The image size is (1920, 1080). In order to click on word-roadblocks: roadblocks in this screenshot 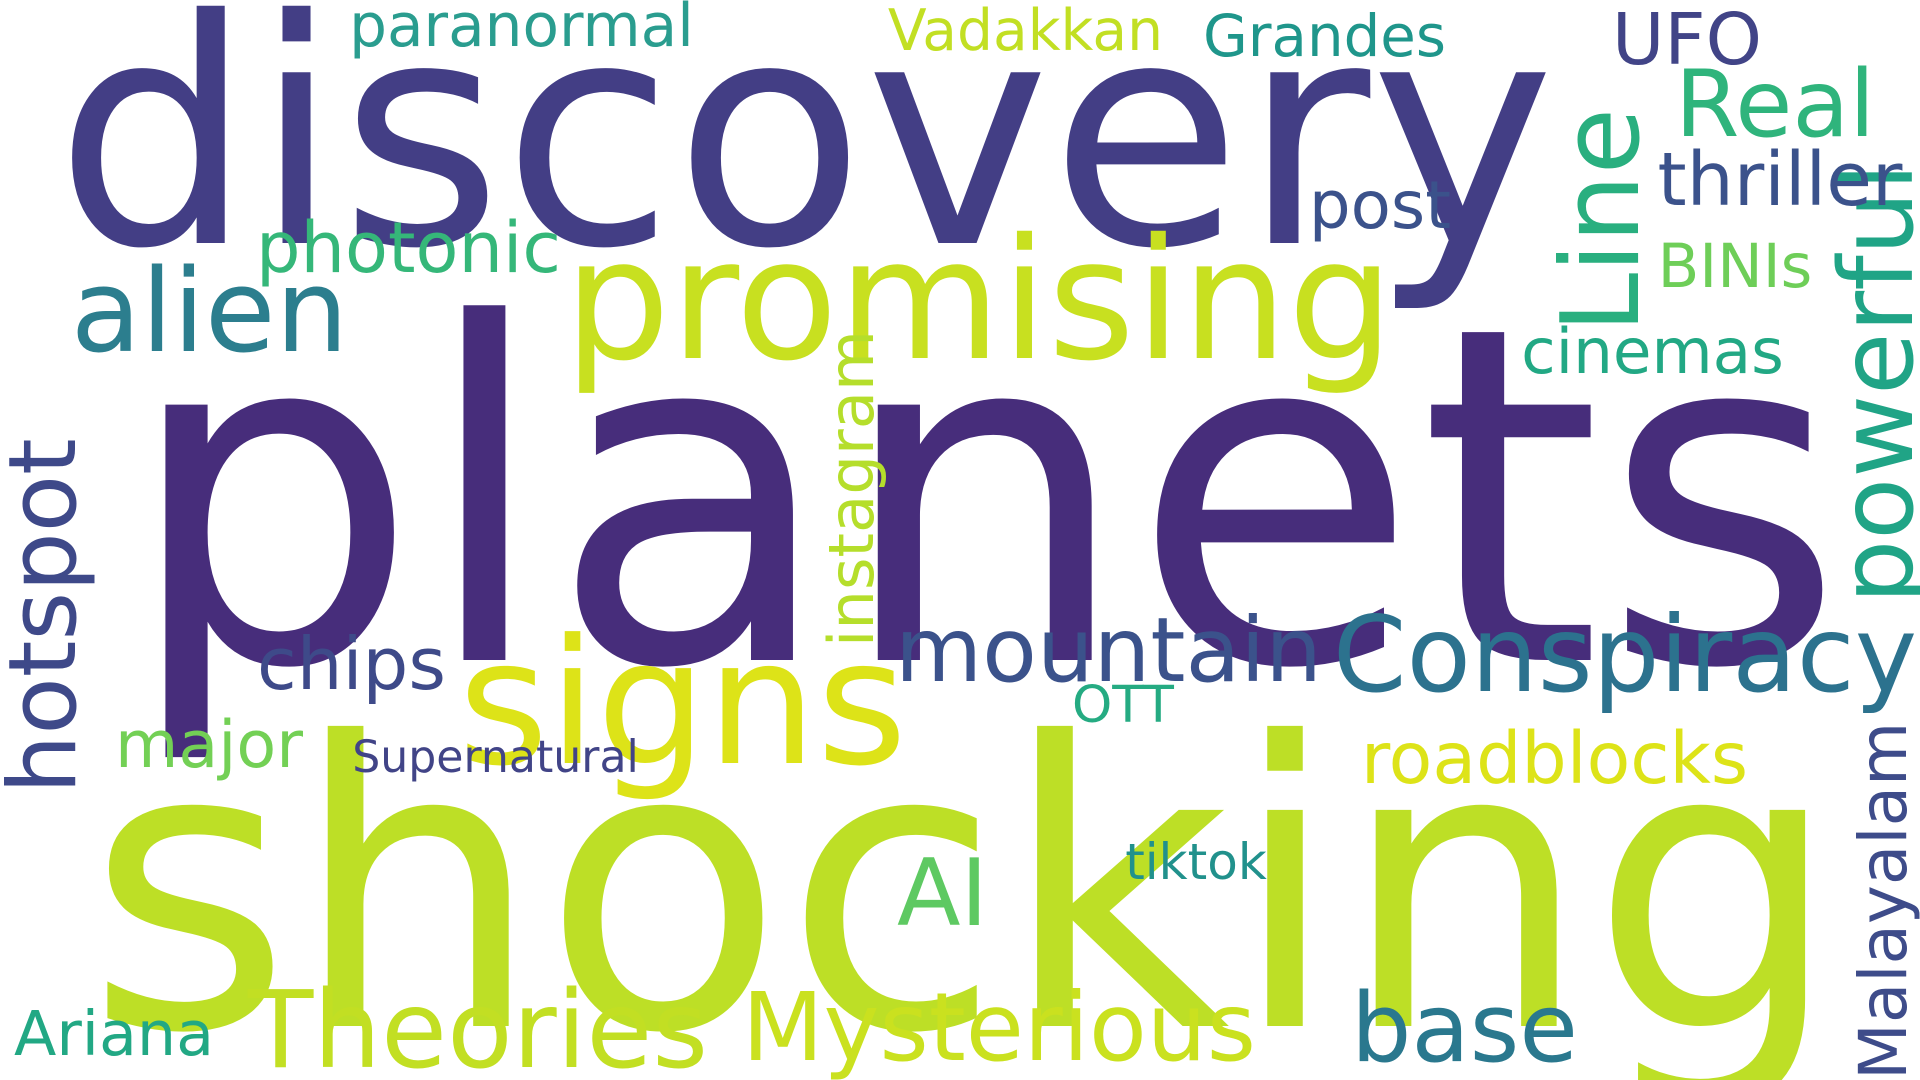, I will do `click(1554, 759)`.